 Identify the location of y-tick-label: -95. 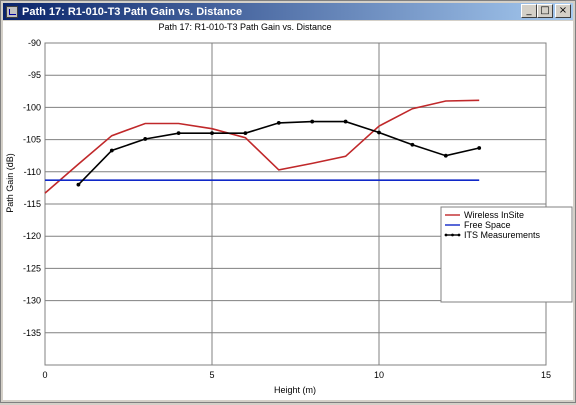
(34, 75).